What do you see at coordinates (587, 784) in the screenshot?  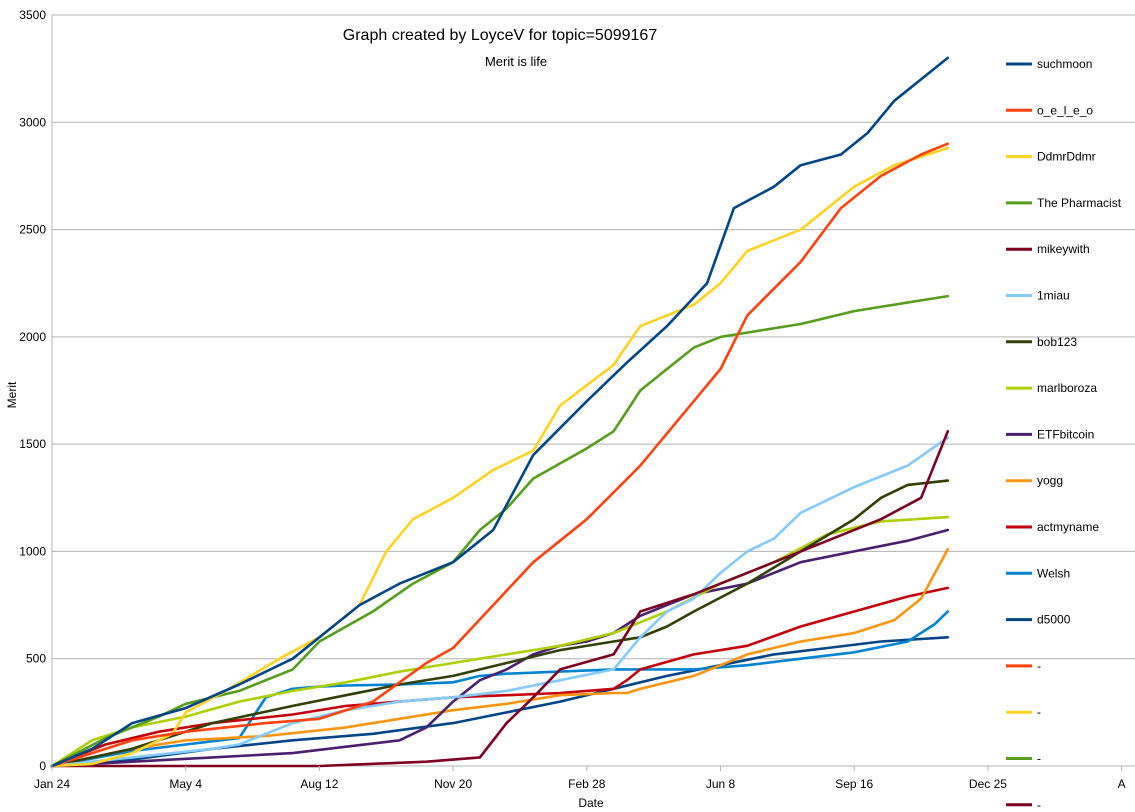 I see `x-tick-label: Feb 28` at bounding box center [587, 784].